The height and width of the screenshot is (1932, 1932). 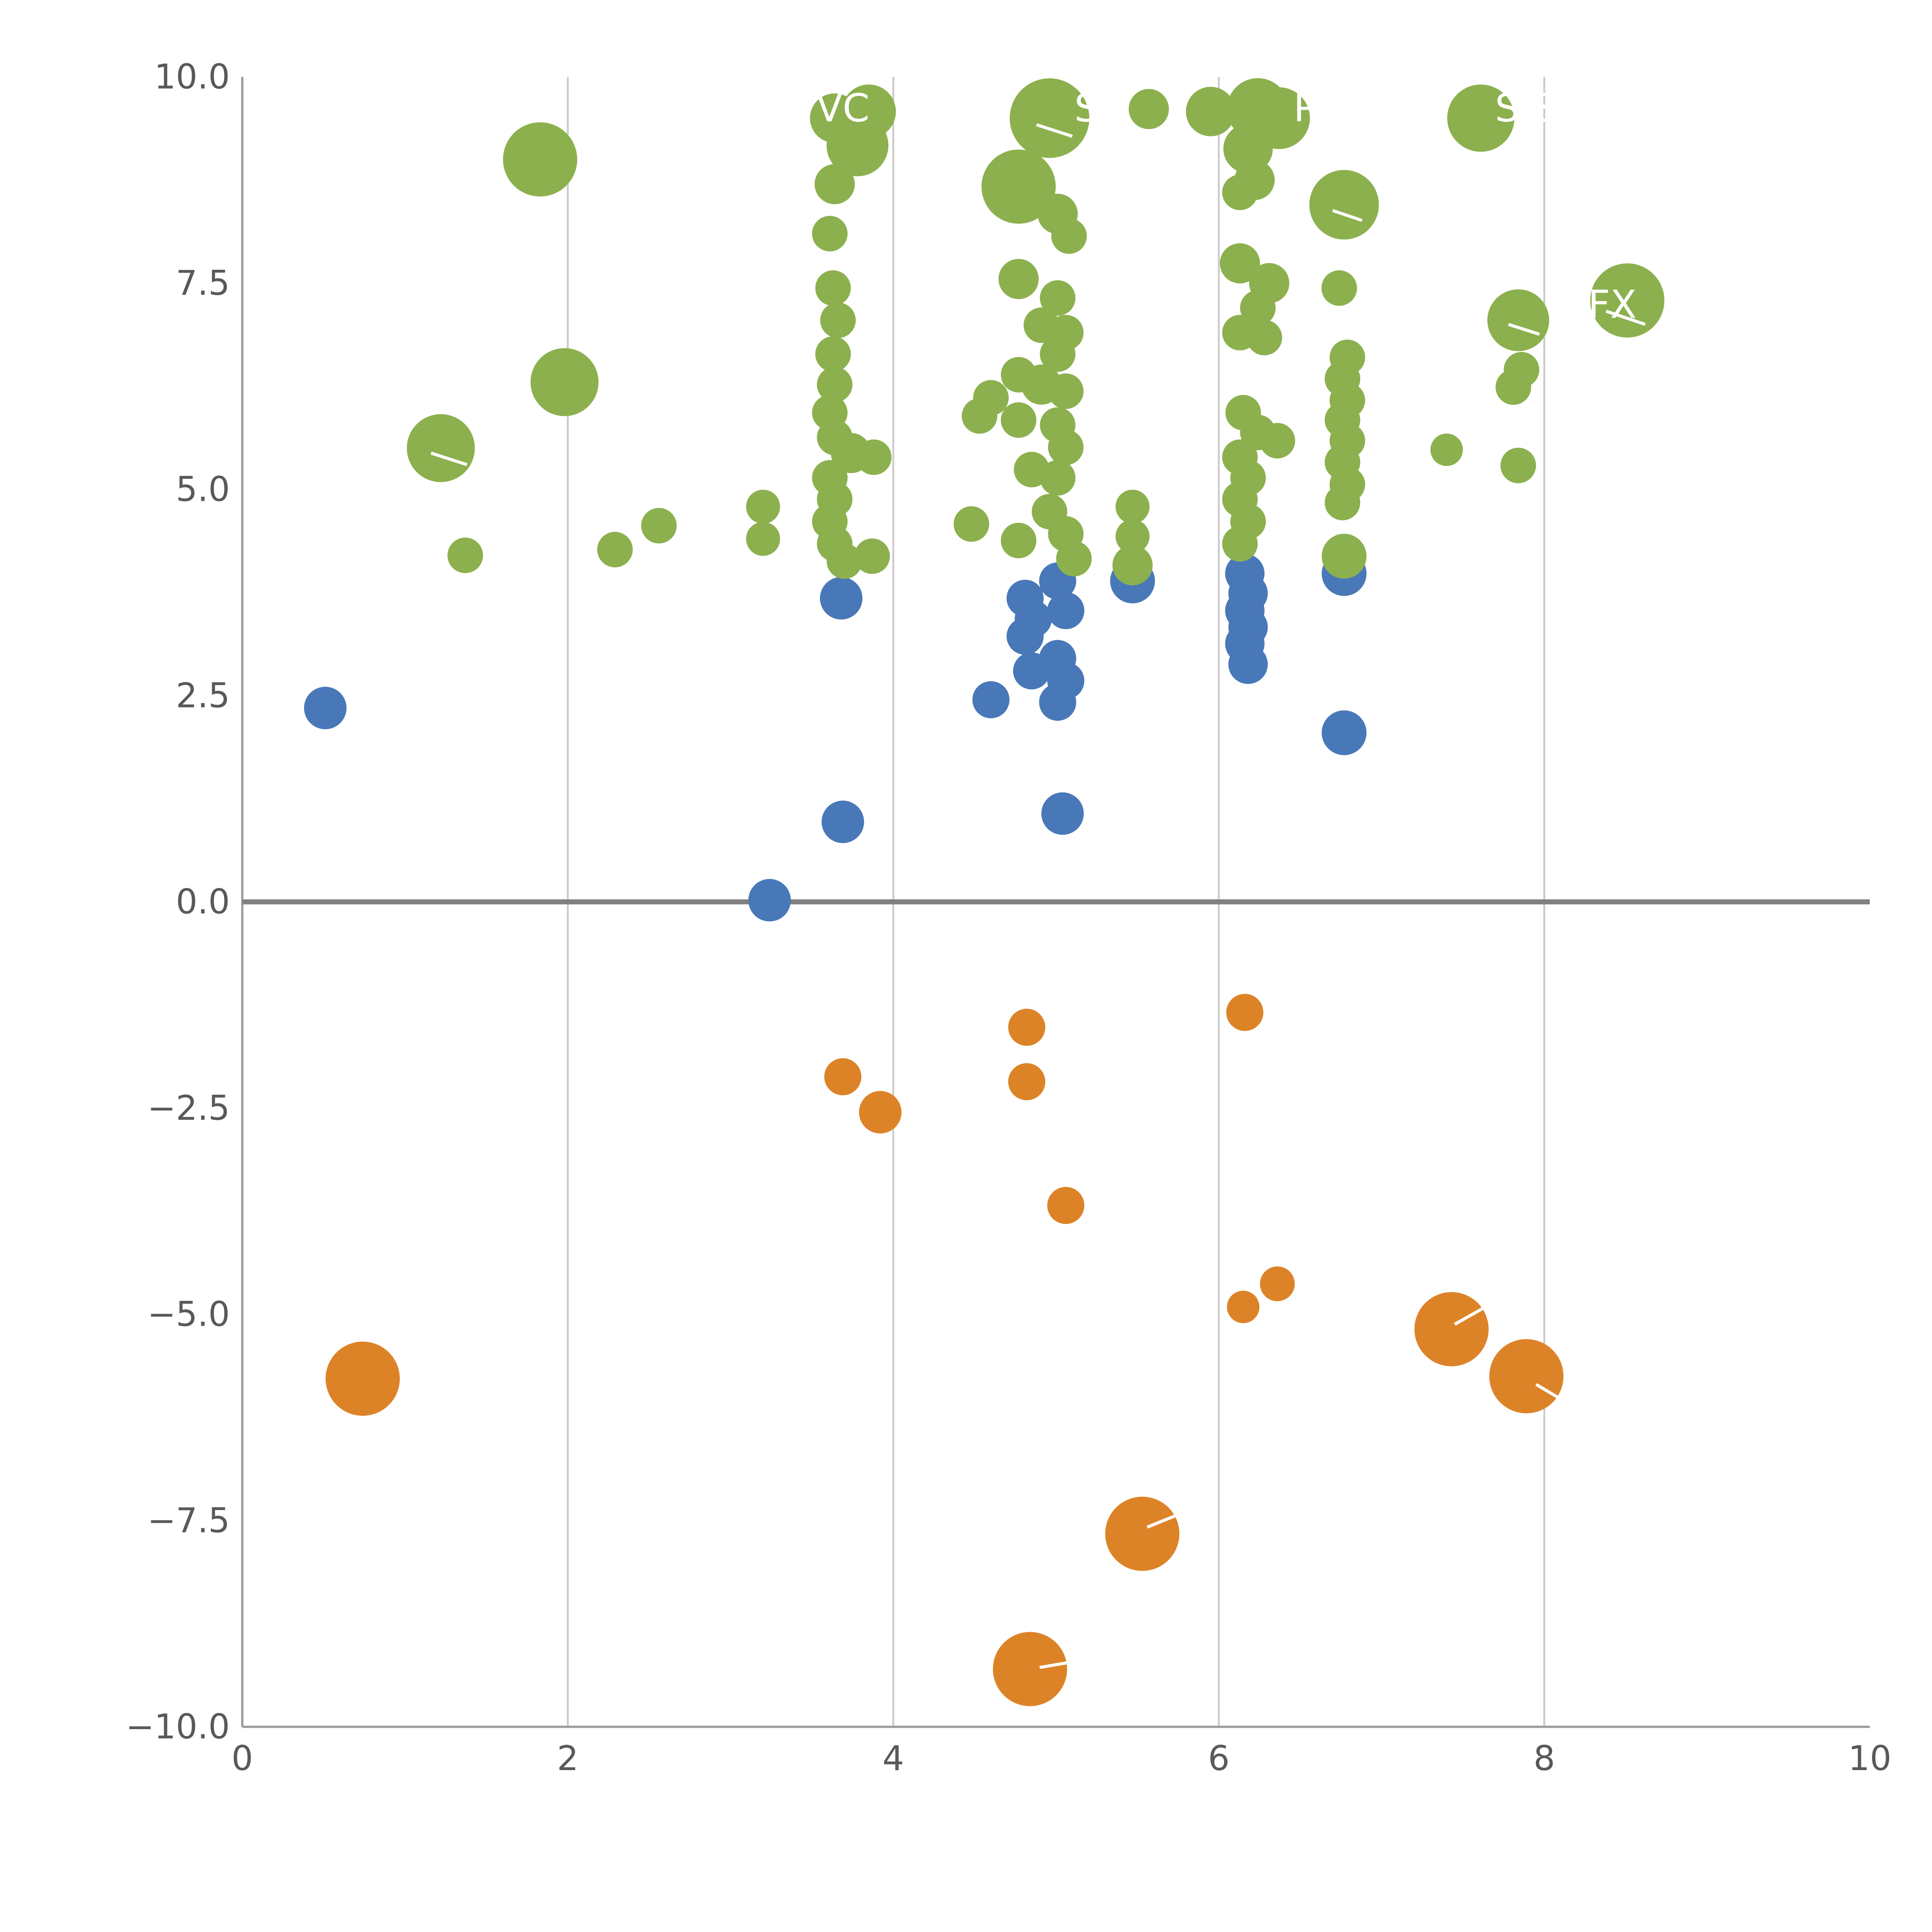 I want to click on bubble-label: SM, so click(x=1103, y=108).